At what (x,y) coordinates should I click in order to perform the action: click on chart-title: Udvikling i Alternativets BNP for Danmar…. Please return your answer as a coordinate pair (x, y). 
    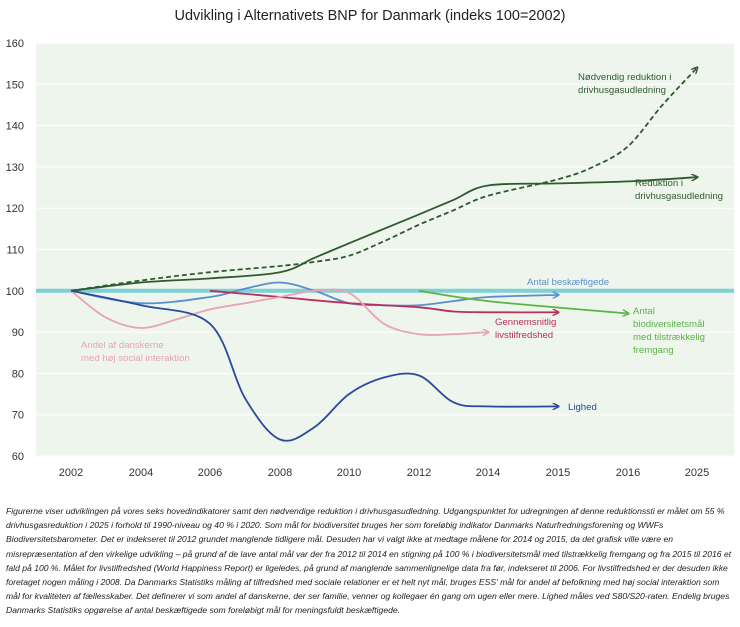
    Looking at the image, I should click on (370, 16).